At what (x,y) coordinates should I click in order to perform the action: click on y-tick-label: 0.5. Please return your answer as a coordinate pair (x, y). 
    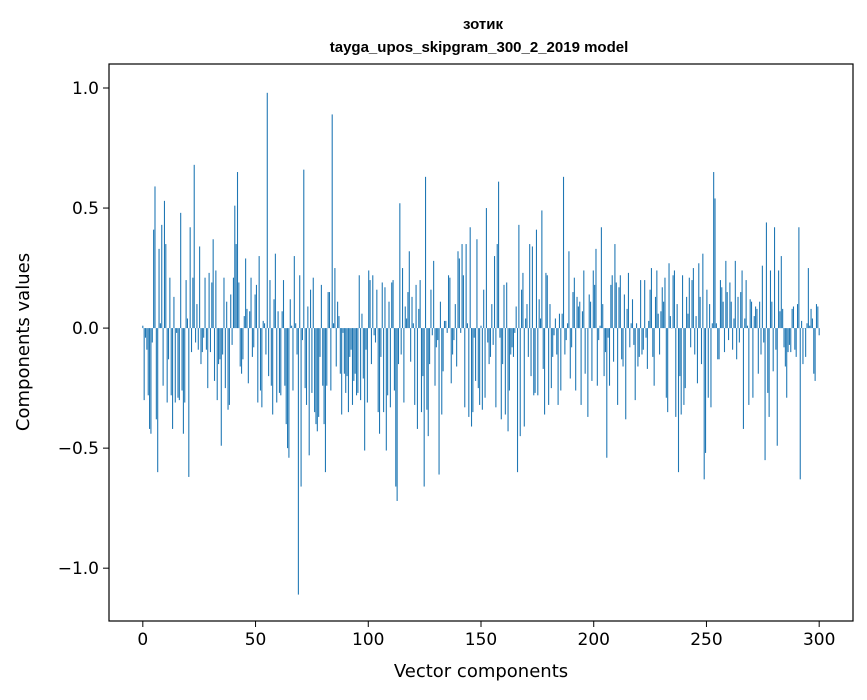
    Looking at the image, I should click on (85, 209).